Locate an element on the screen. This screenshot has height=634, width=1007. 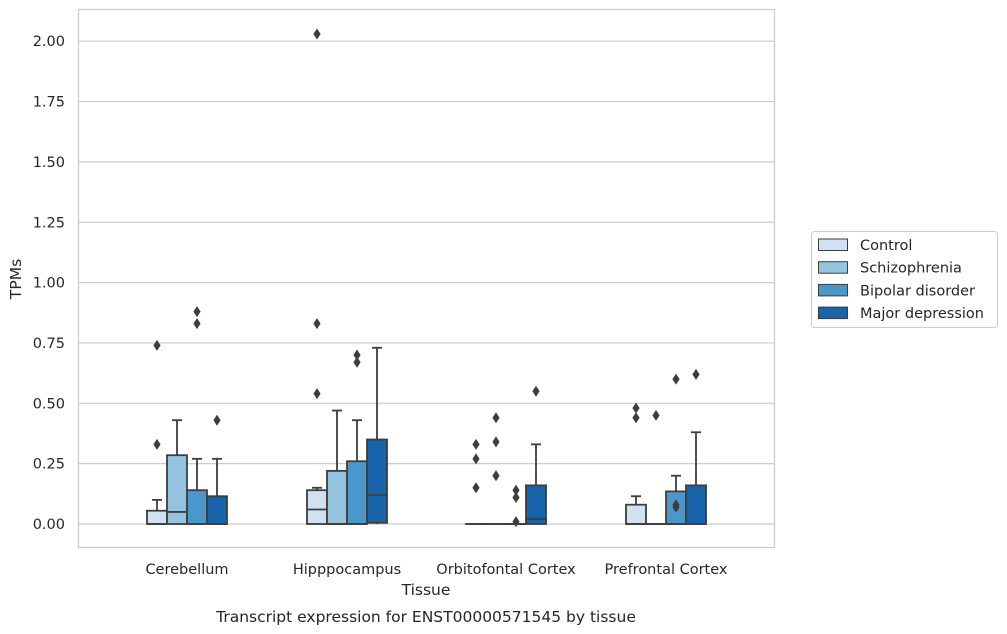
y-tick-label: 1.00 is located at coordinates (49, 284).